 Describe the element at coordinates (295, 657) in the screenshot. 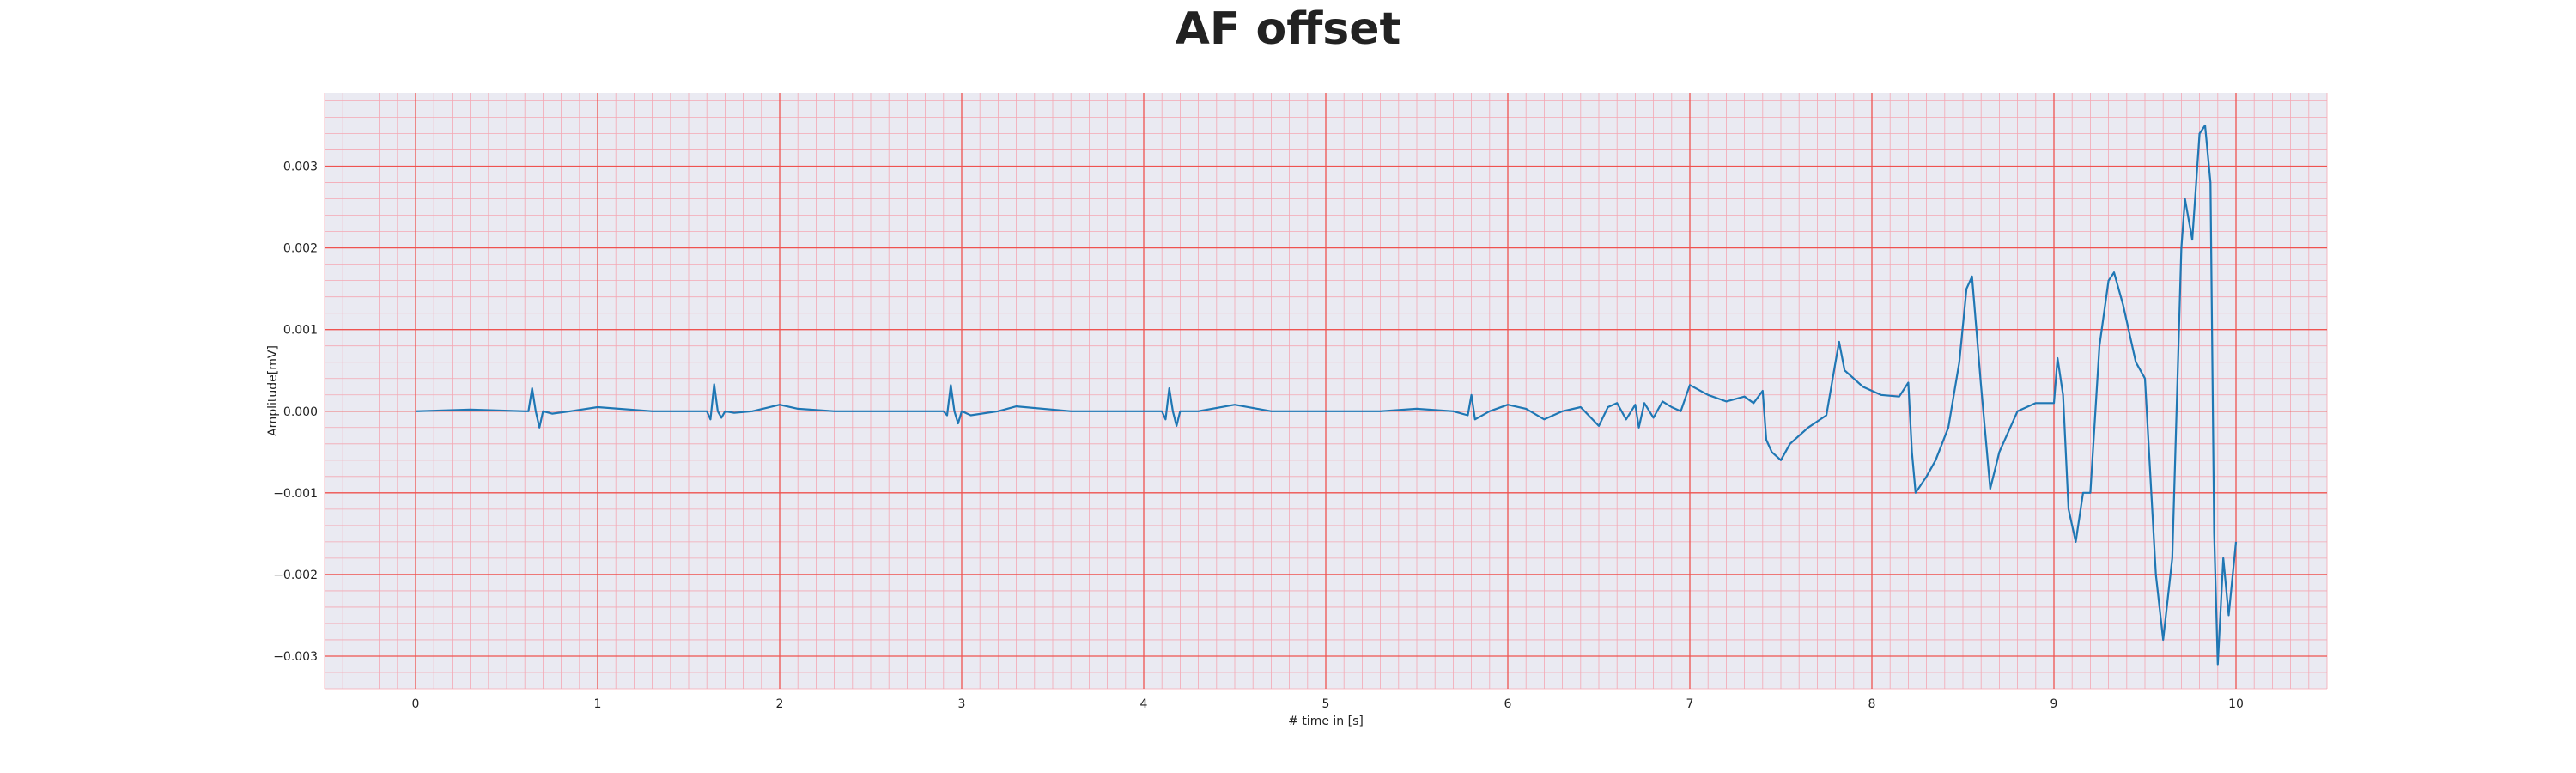

I see `y-tick-label: −0.003` at that location.